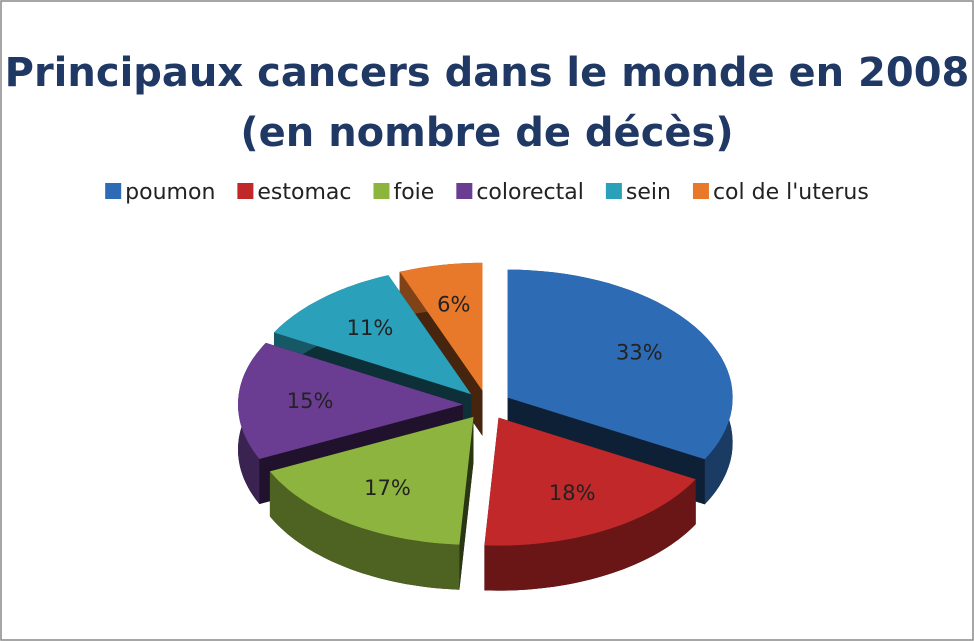 This screenshot has width=974, height=641. What do you see at coordinates (639, 352) in the screenshot?
I see `data-label: 33%` at bounding box center [639, 352].